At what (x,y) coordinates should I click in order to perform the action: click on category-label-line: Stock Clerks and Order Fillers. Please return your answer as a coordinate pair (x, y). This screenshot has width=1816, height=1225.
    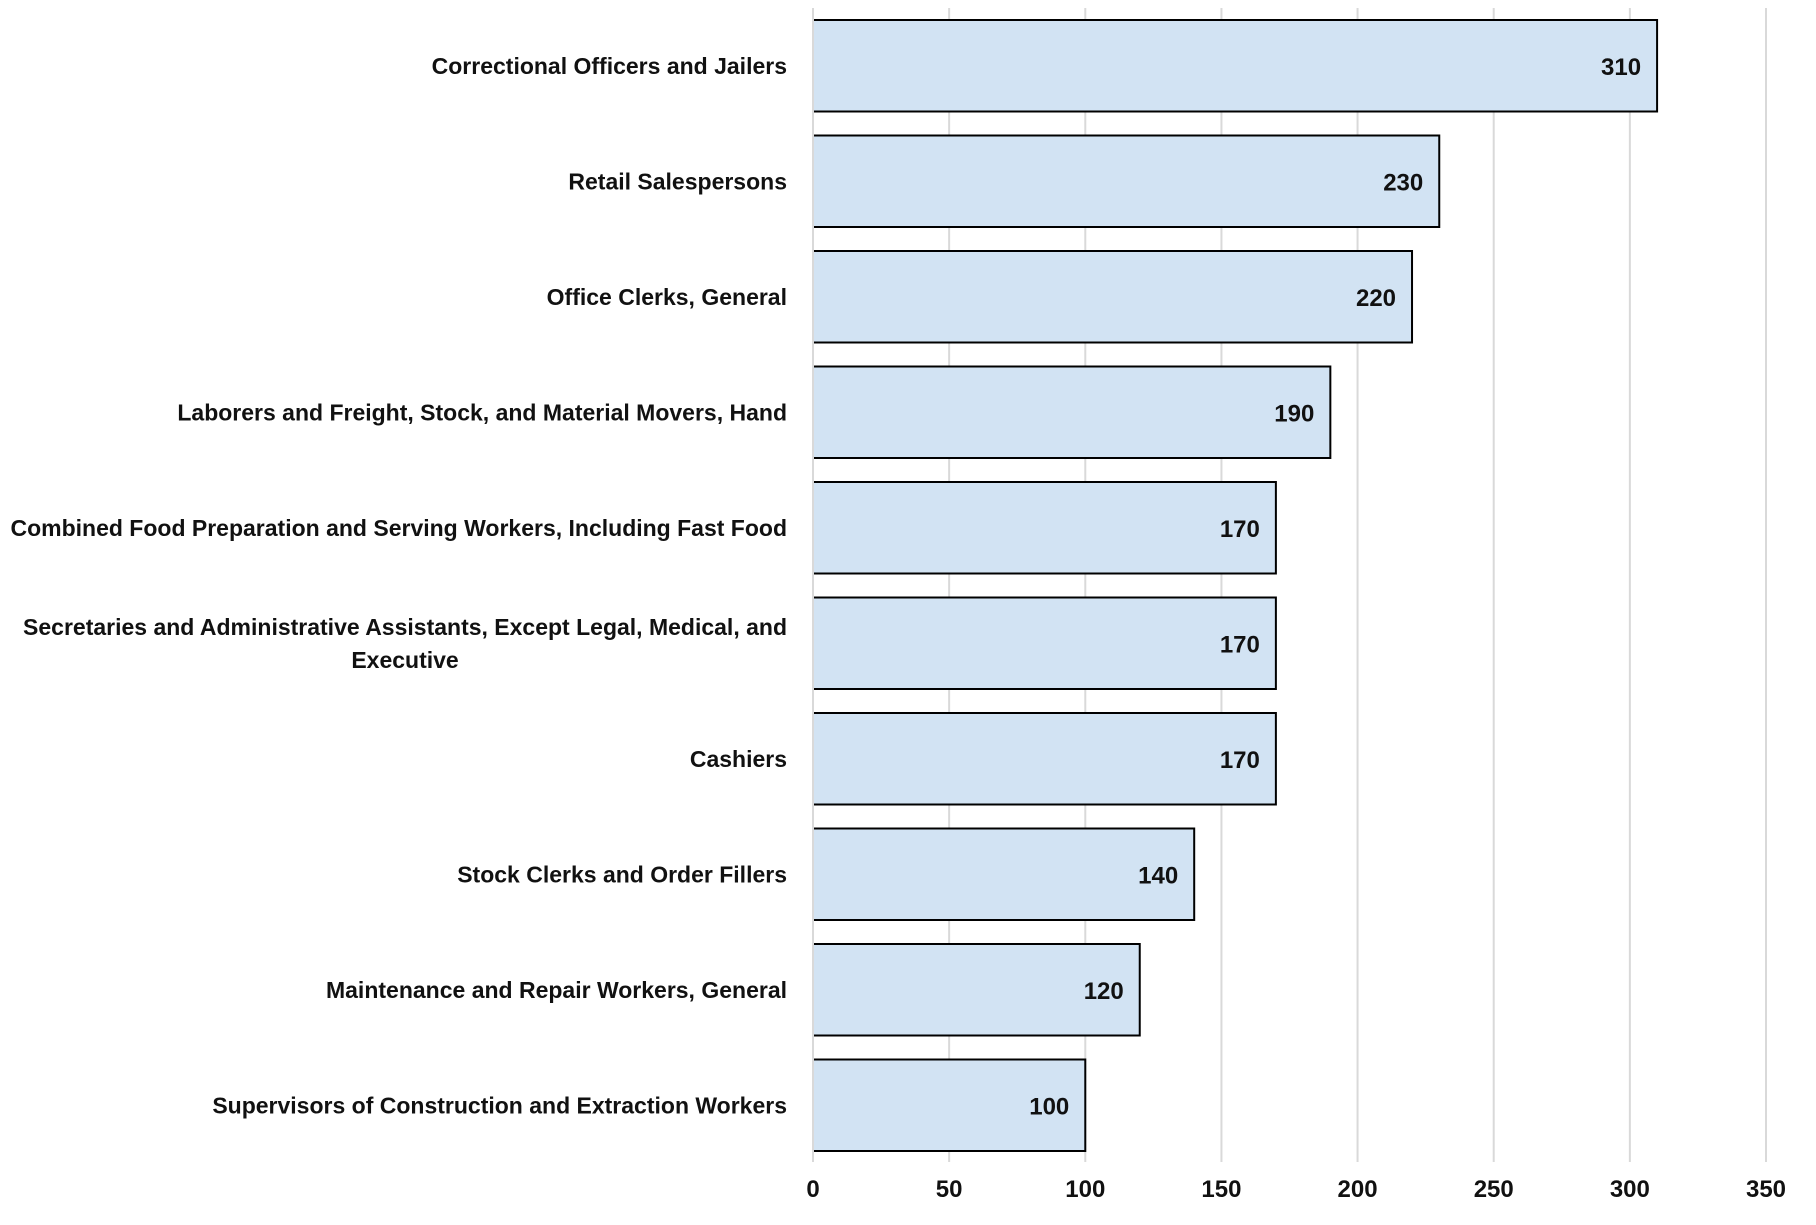
    Looking at the image, I should click on (622, 874).